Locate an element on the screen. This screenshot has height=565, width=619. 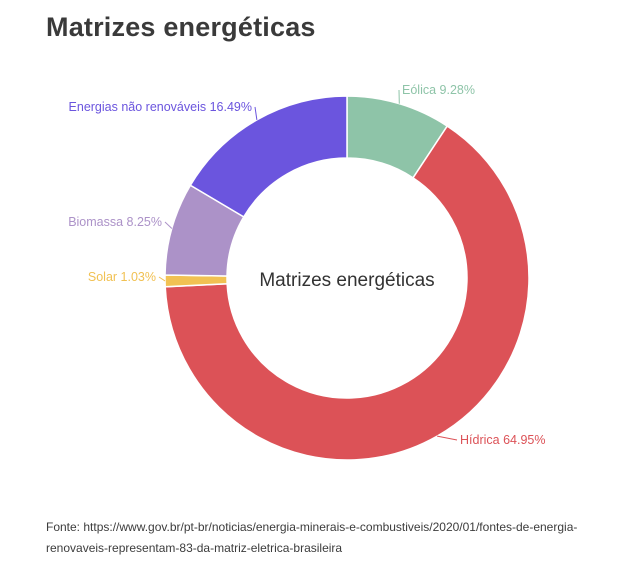
leader-line-biomassa is located at coordinates (168, 225).